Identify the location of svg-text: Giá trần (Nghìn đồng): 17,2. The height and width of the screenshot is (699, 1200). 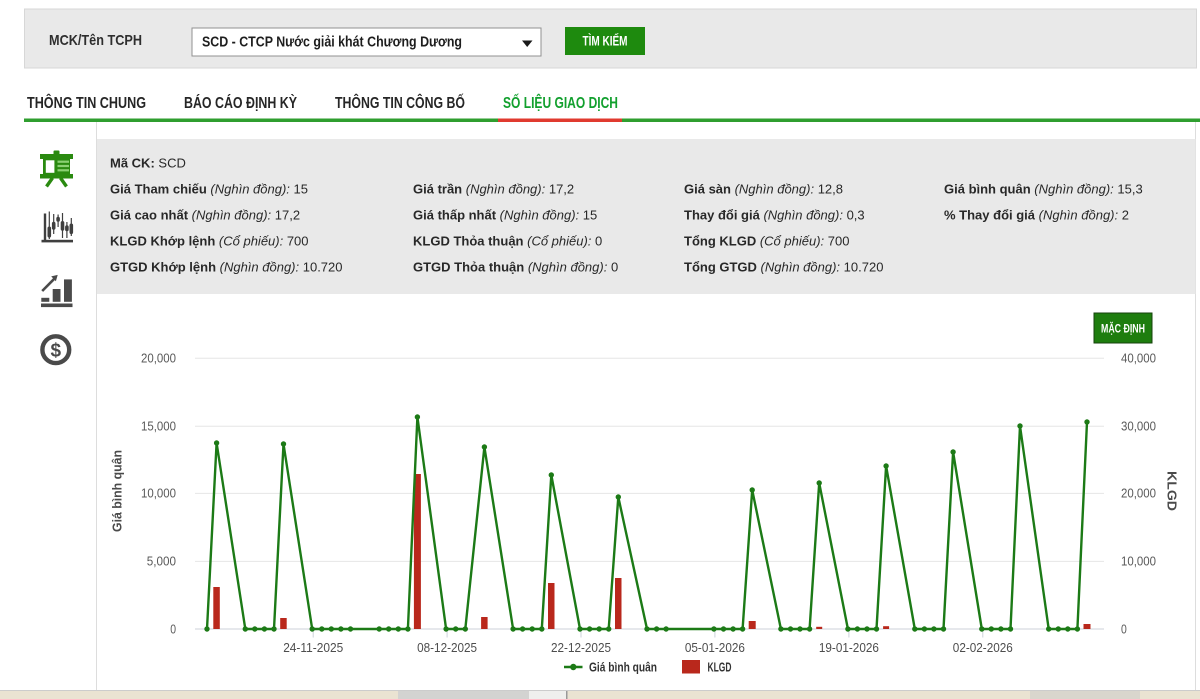
(493, 189).